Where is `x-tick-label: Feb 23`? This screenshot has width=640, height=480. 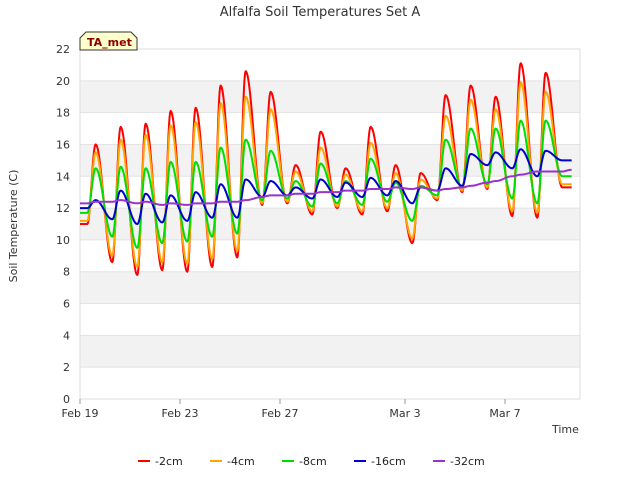 x-tick-label: Feb 23 is located at coordinates (180, 413).